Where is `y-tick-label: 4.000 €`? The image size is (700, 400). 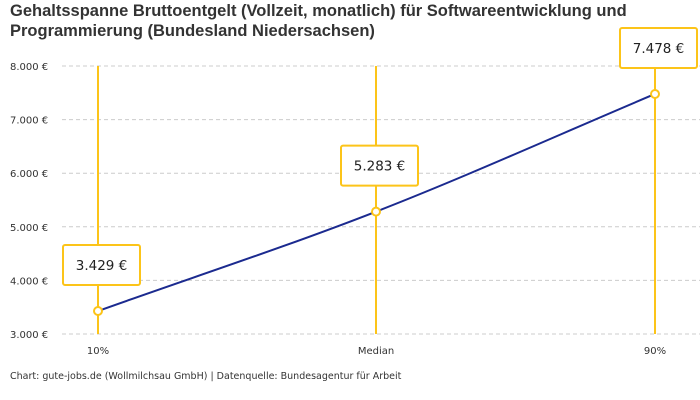
y-tick-label: 4.000 € is located at coordinates (29, 281).